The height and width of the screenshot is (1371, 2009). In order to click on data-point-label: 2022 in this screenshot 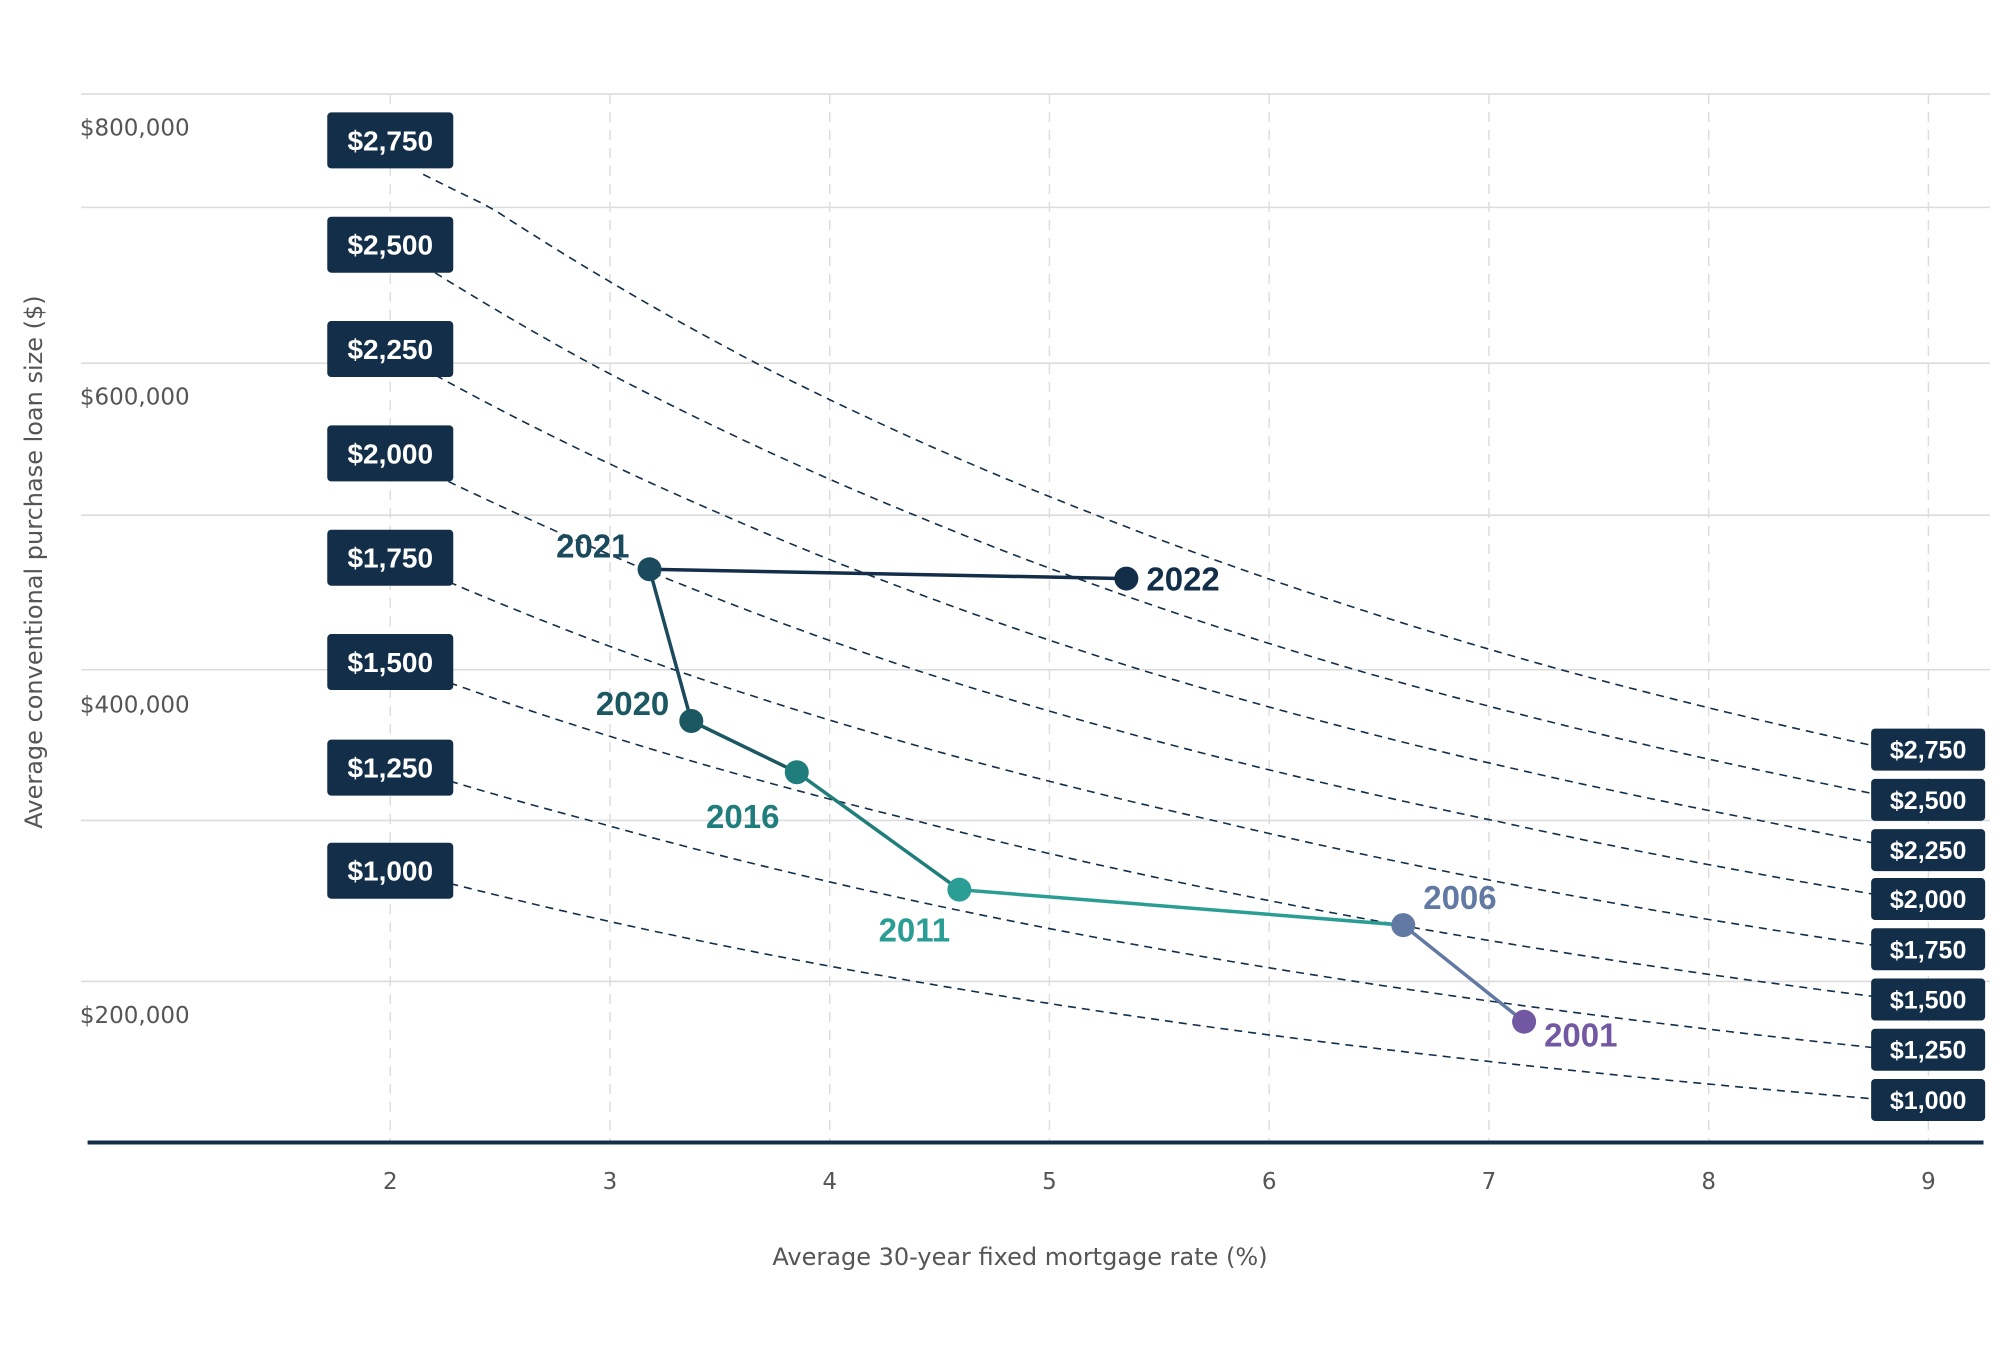, I will do `click(1182, 579)`.